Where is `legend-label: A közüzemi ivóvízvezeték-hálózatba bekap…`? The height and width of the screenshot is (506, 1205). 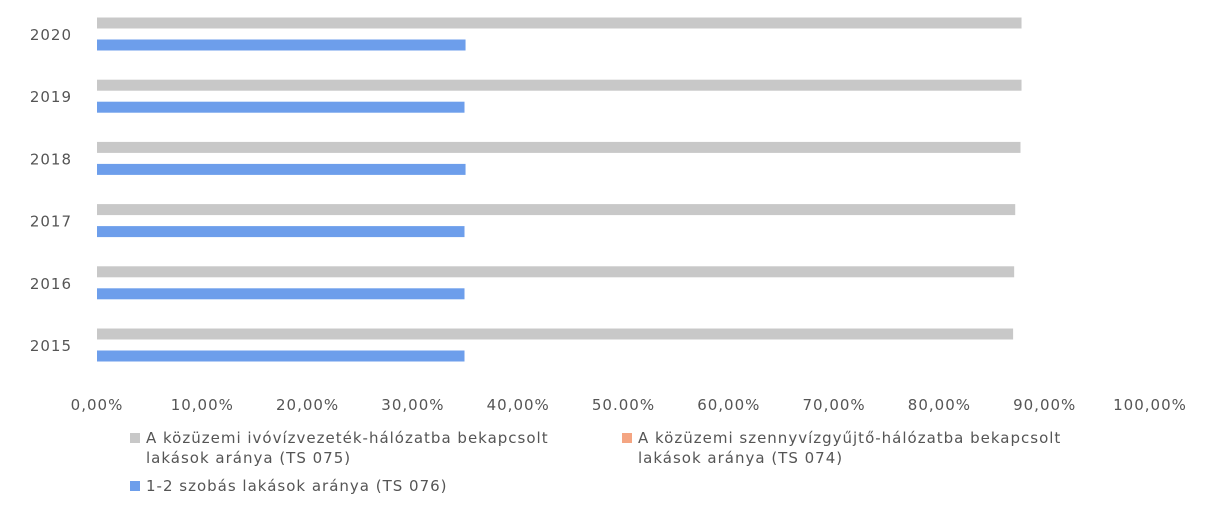 legend-label: A közüzemi ivóvízvezeték-hálózatba bekap… is located at coordinates (347, 448).